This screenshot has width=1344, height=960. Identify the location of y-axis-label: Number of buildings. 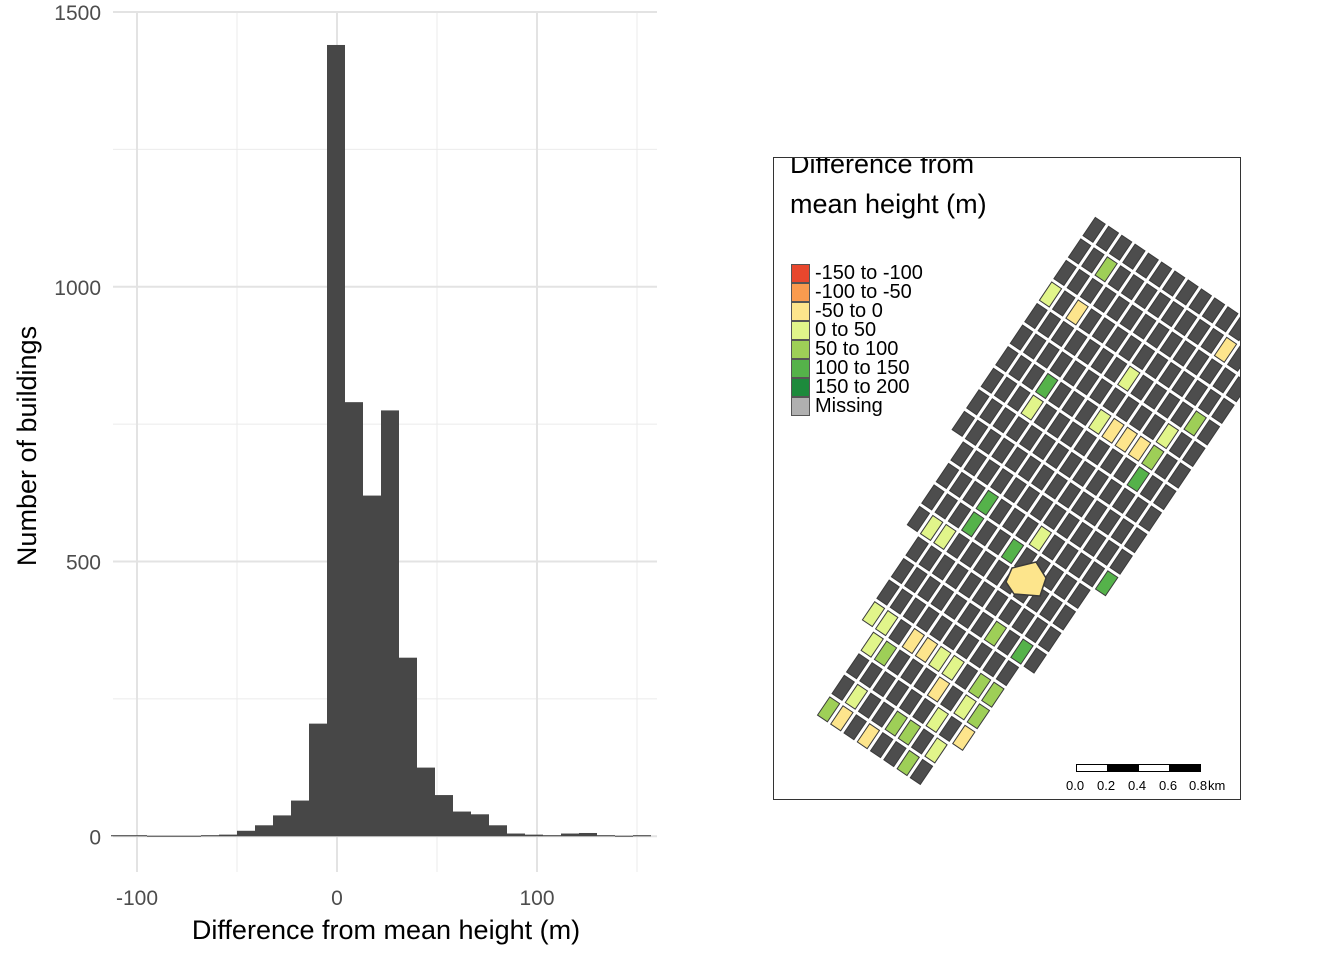
(27, 446).